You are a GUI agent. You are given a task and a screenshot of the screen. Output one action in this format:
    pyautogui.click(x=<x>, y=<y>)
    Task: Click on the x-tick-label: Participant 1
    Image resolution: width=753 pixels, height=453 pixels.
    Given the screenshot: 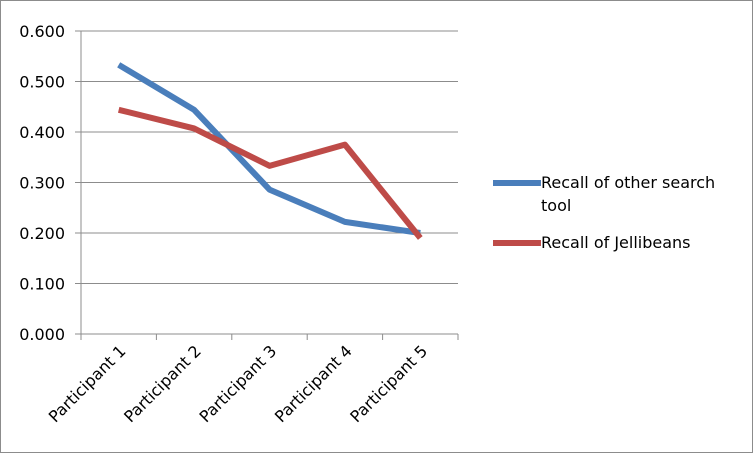 What is the action you would take?
    pyautogui.click(x=87, y=383)
    